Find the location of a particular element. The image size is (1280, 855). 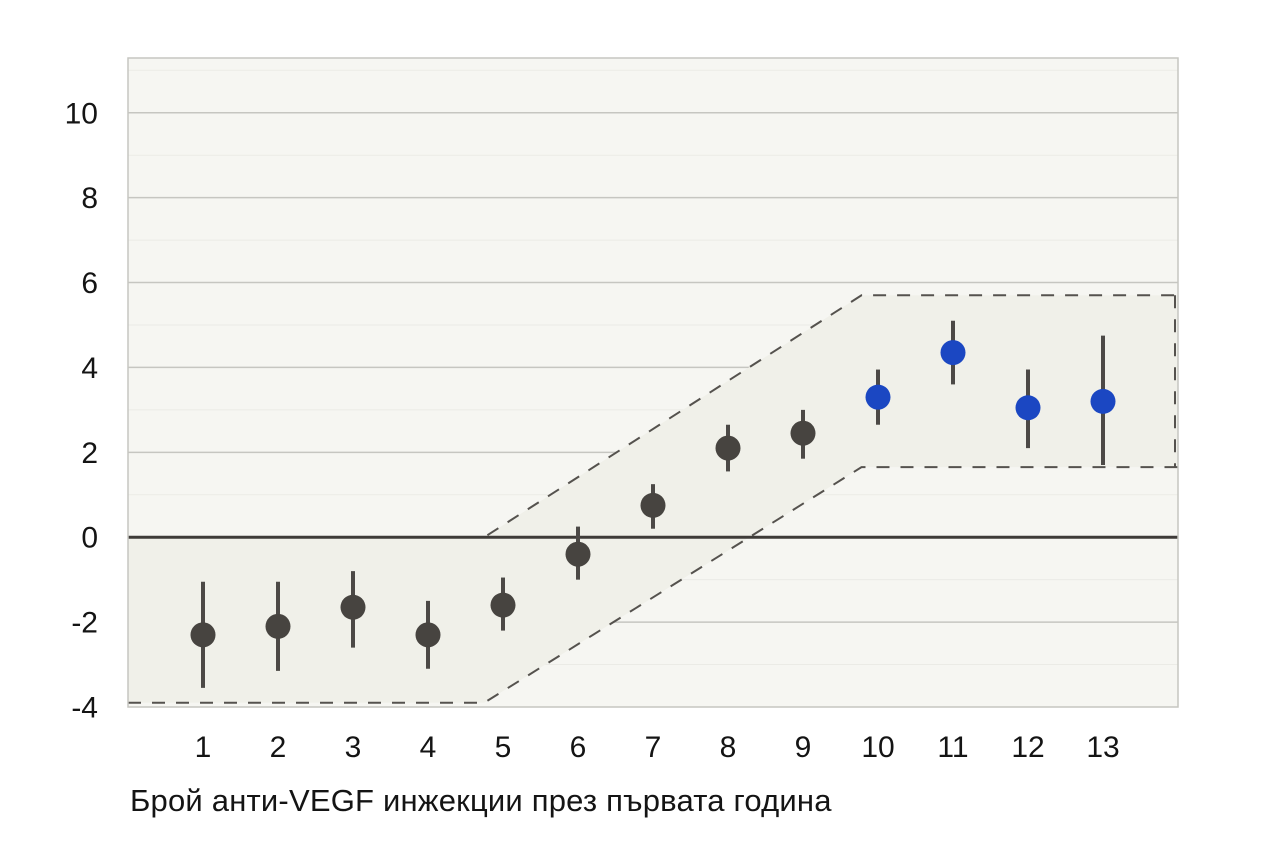

x-tick-label: 3 is located at coordinates (353, 747).